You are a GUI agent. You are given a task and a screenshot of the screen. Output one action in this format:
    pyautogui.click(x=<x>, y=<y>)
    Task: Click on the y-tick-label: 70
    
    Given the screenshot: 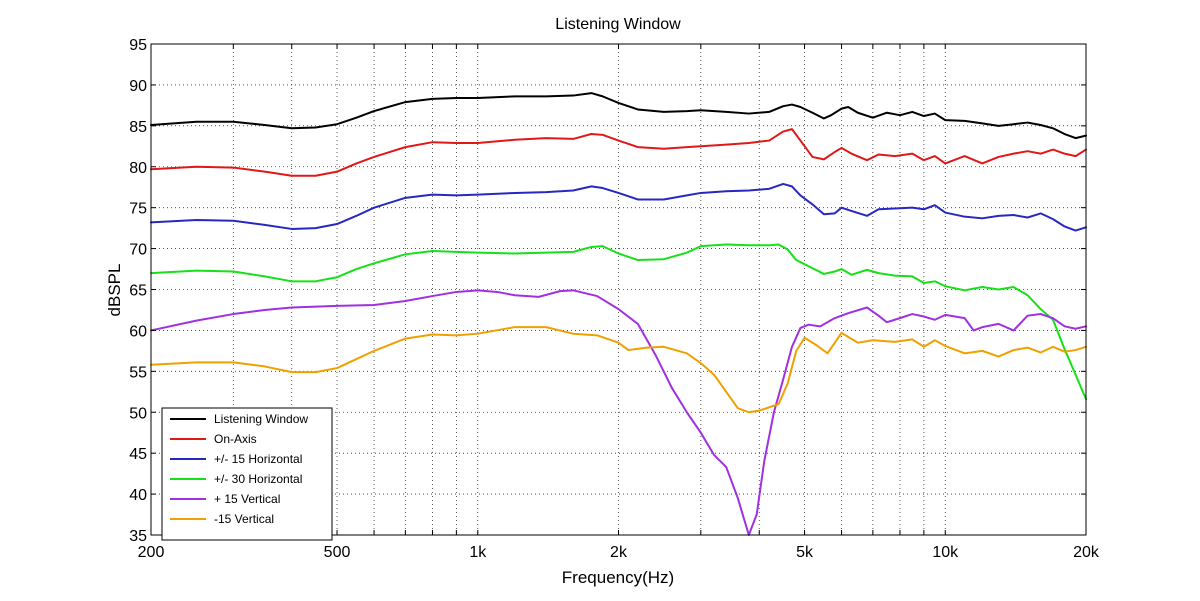 What is the action you would take?
    pyautogui.click(x=138, y=250)
    